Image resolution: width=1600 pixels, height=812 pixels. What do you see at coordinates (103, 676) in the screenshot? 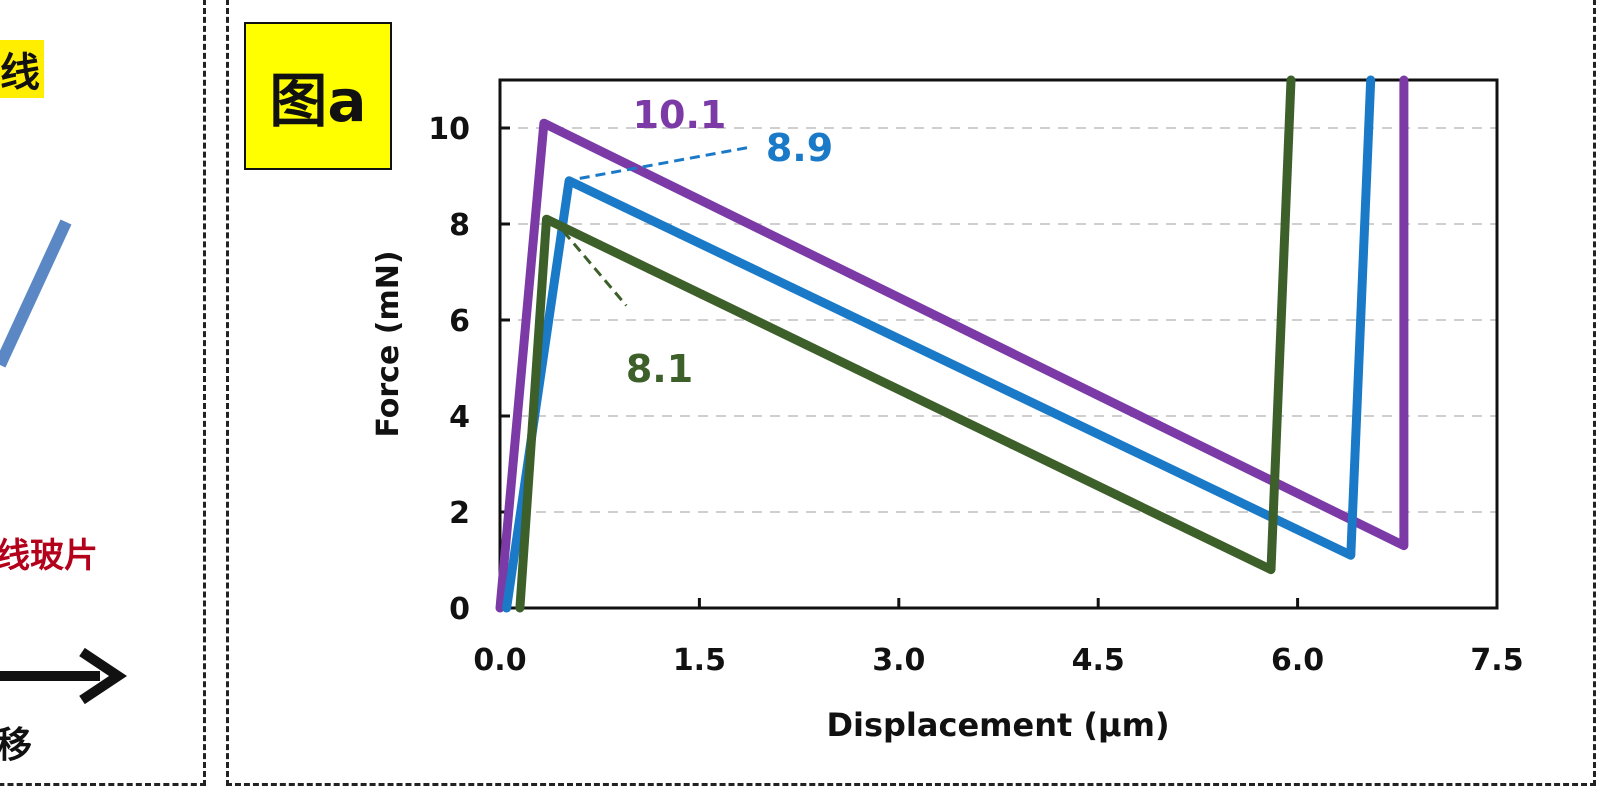
I see `left-panel-arrow-icon` at bounding box center [103, 676].